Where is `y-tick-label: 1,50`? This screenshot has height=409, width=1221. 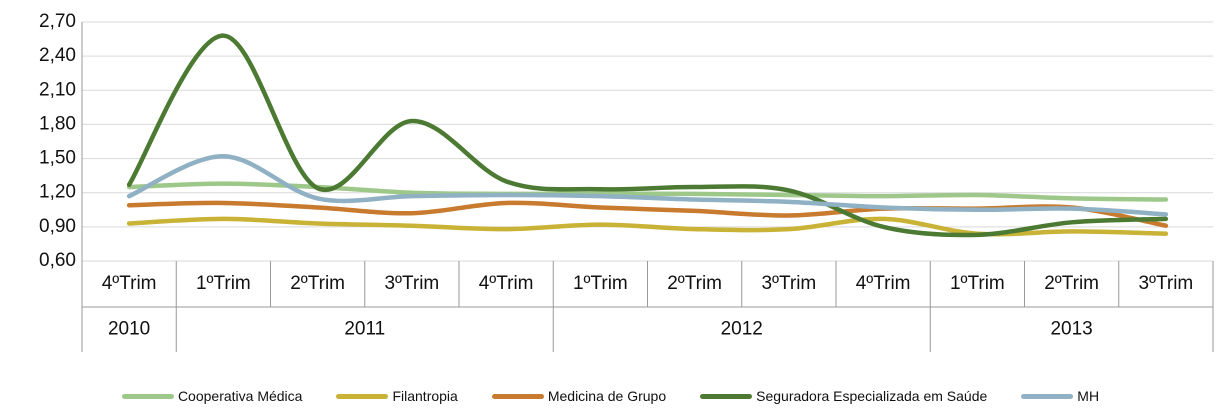 y-tick-label: 1,50 is located at coordinates (57, 158).